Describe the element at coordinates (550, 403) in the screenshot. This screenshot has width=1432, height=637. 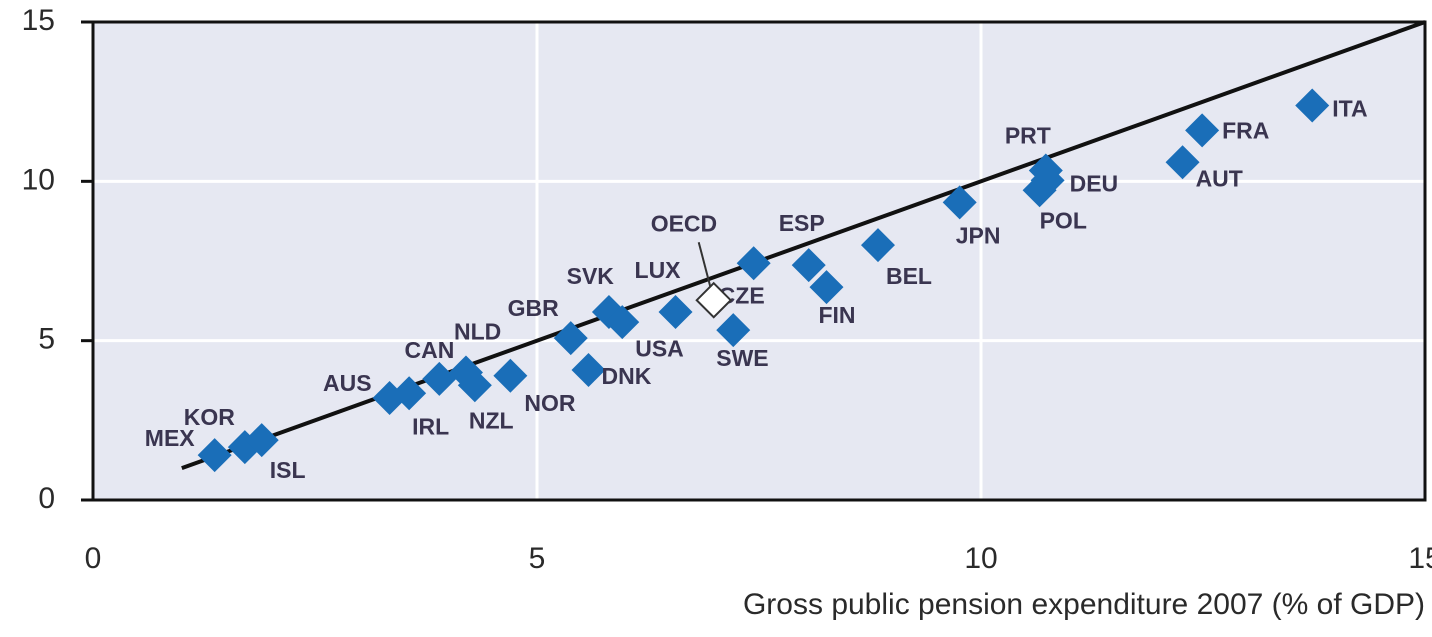
I see `point-label: NOR` at that location.